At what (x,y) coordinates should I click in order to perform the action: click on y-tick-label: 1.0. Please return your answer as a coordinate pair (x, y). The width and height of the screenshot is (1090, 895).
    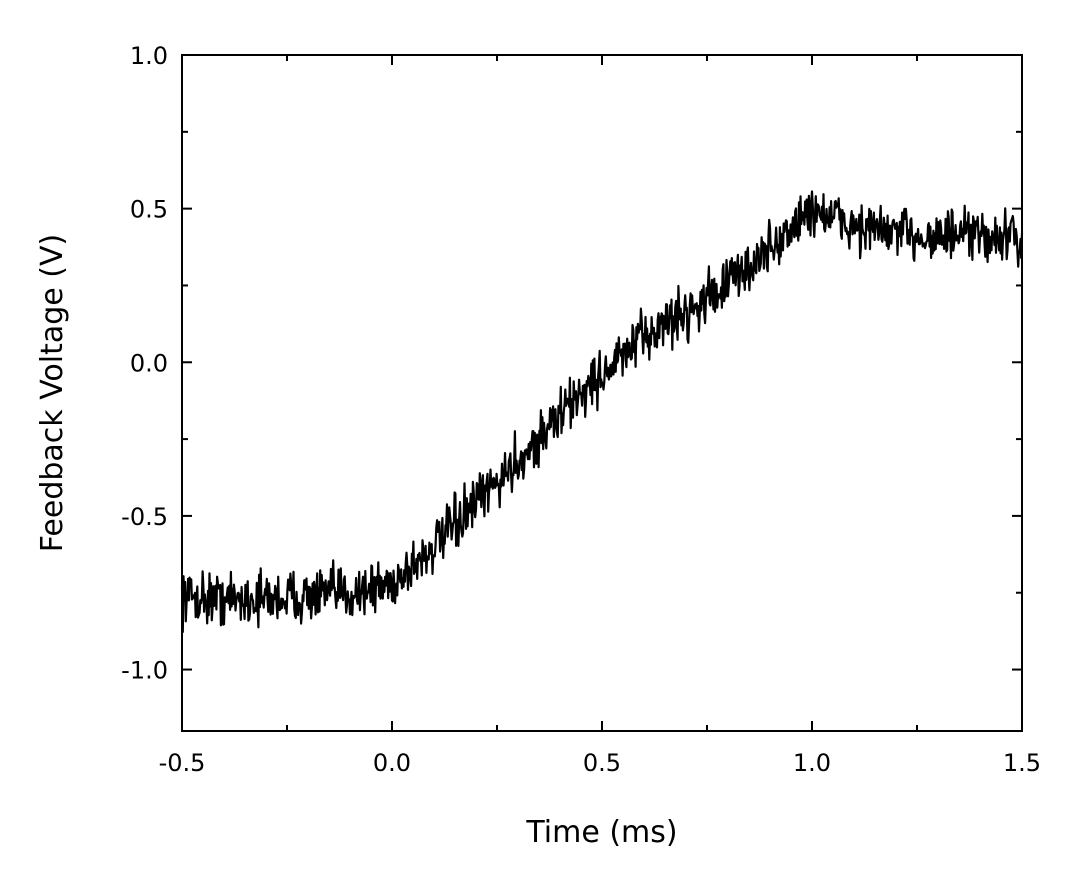
    Looking at the image, I should click on (149, 56).